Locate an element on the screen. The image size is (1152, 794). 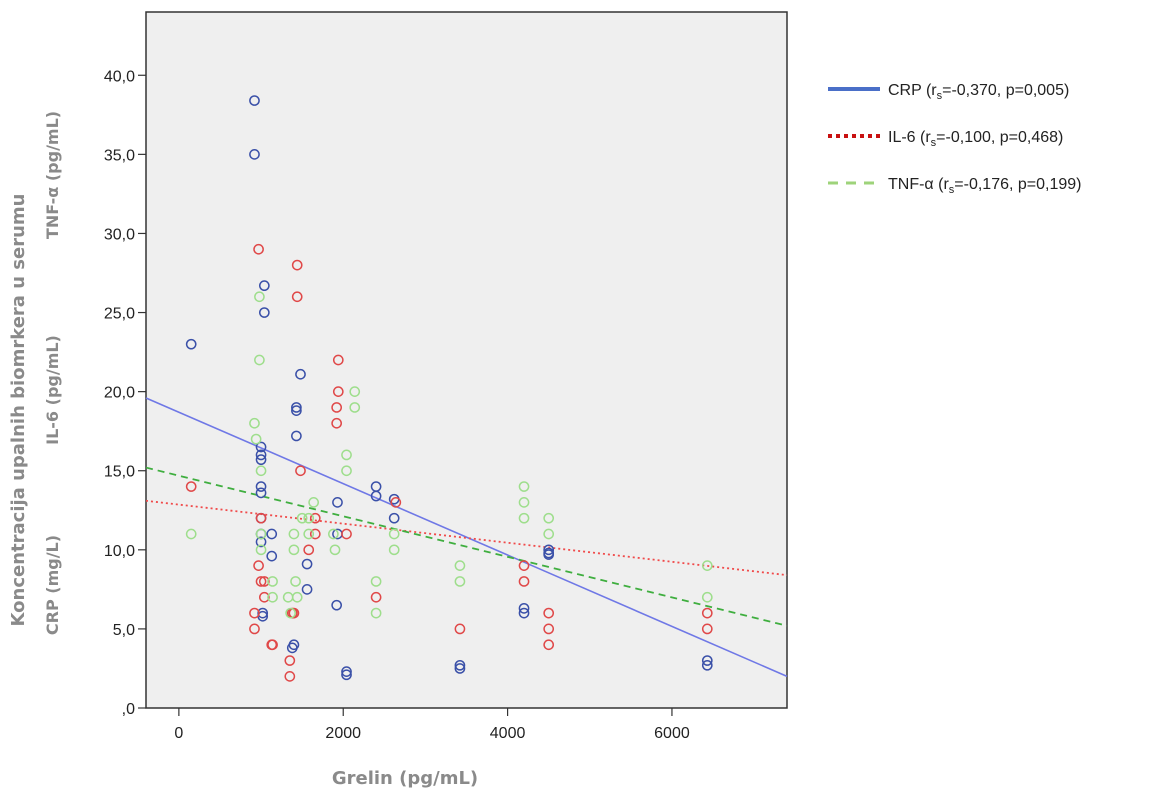
legend-label: CRP (rs=-0,370, p=0,005) is located at coordinates (978, 92).